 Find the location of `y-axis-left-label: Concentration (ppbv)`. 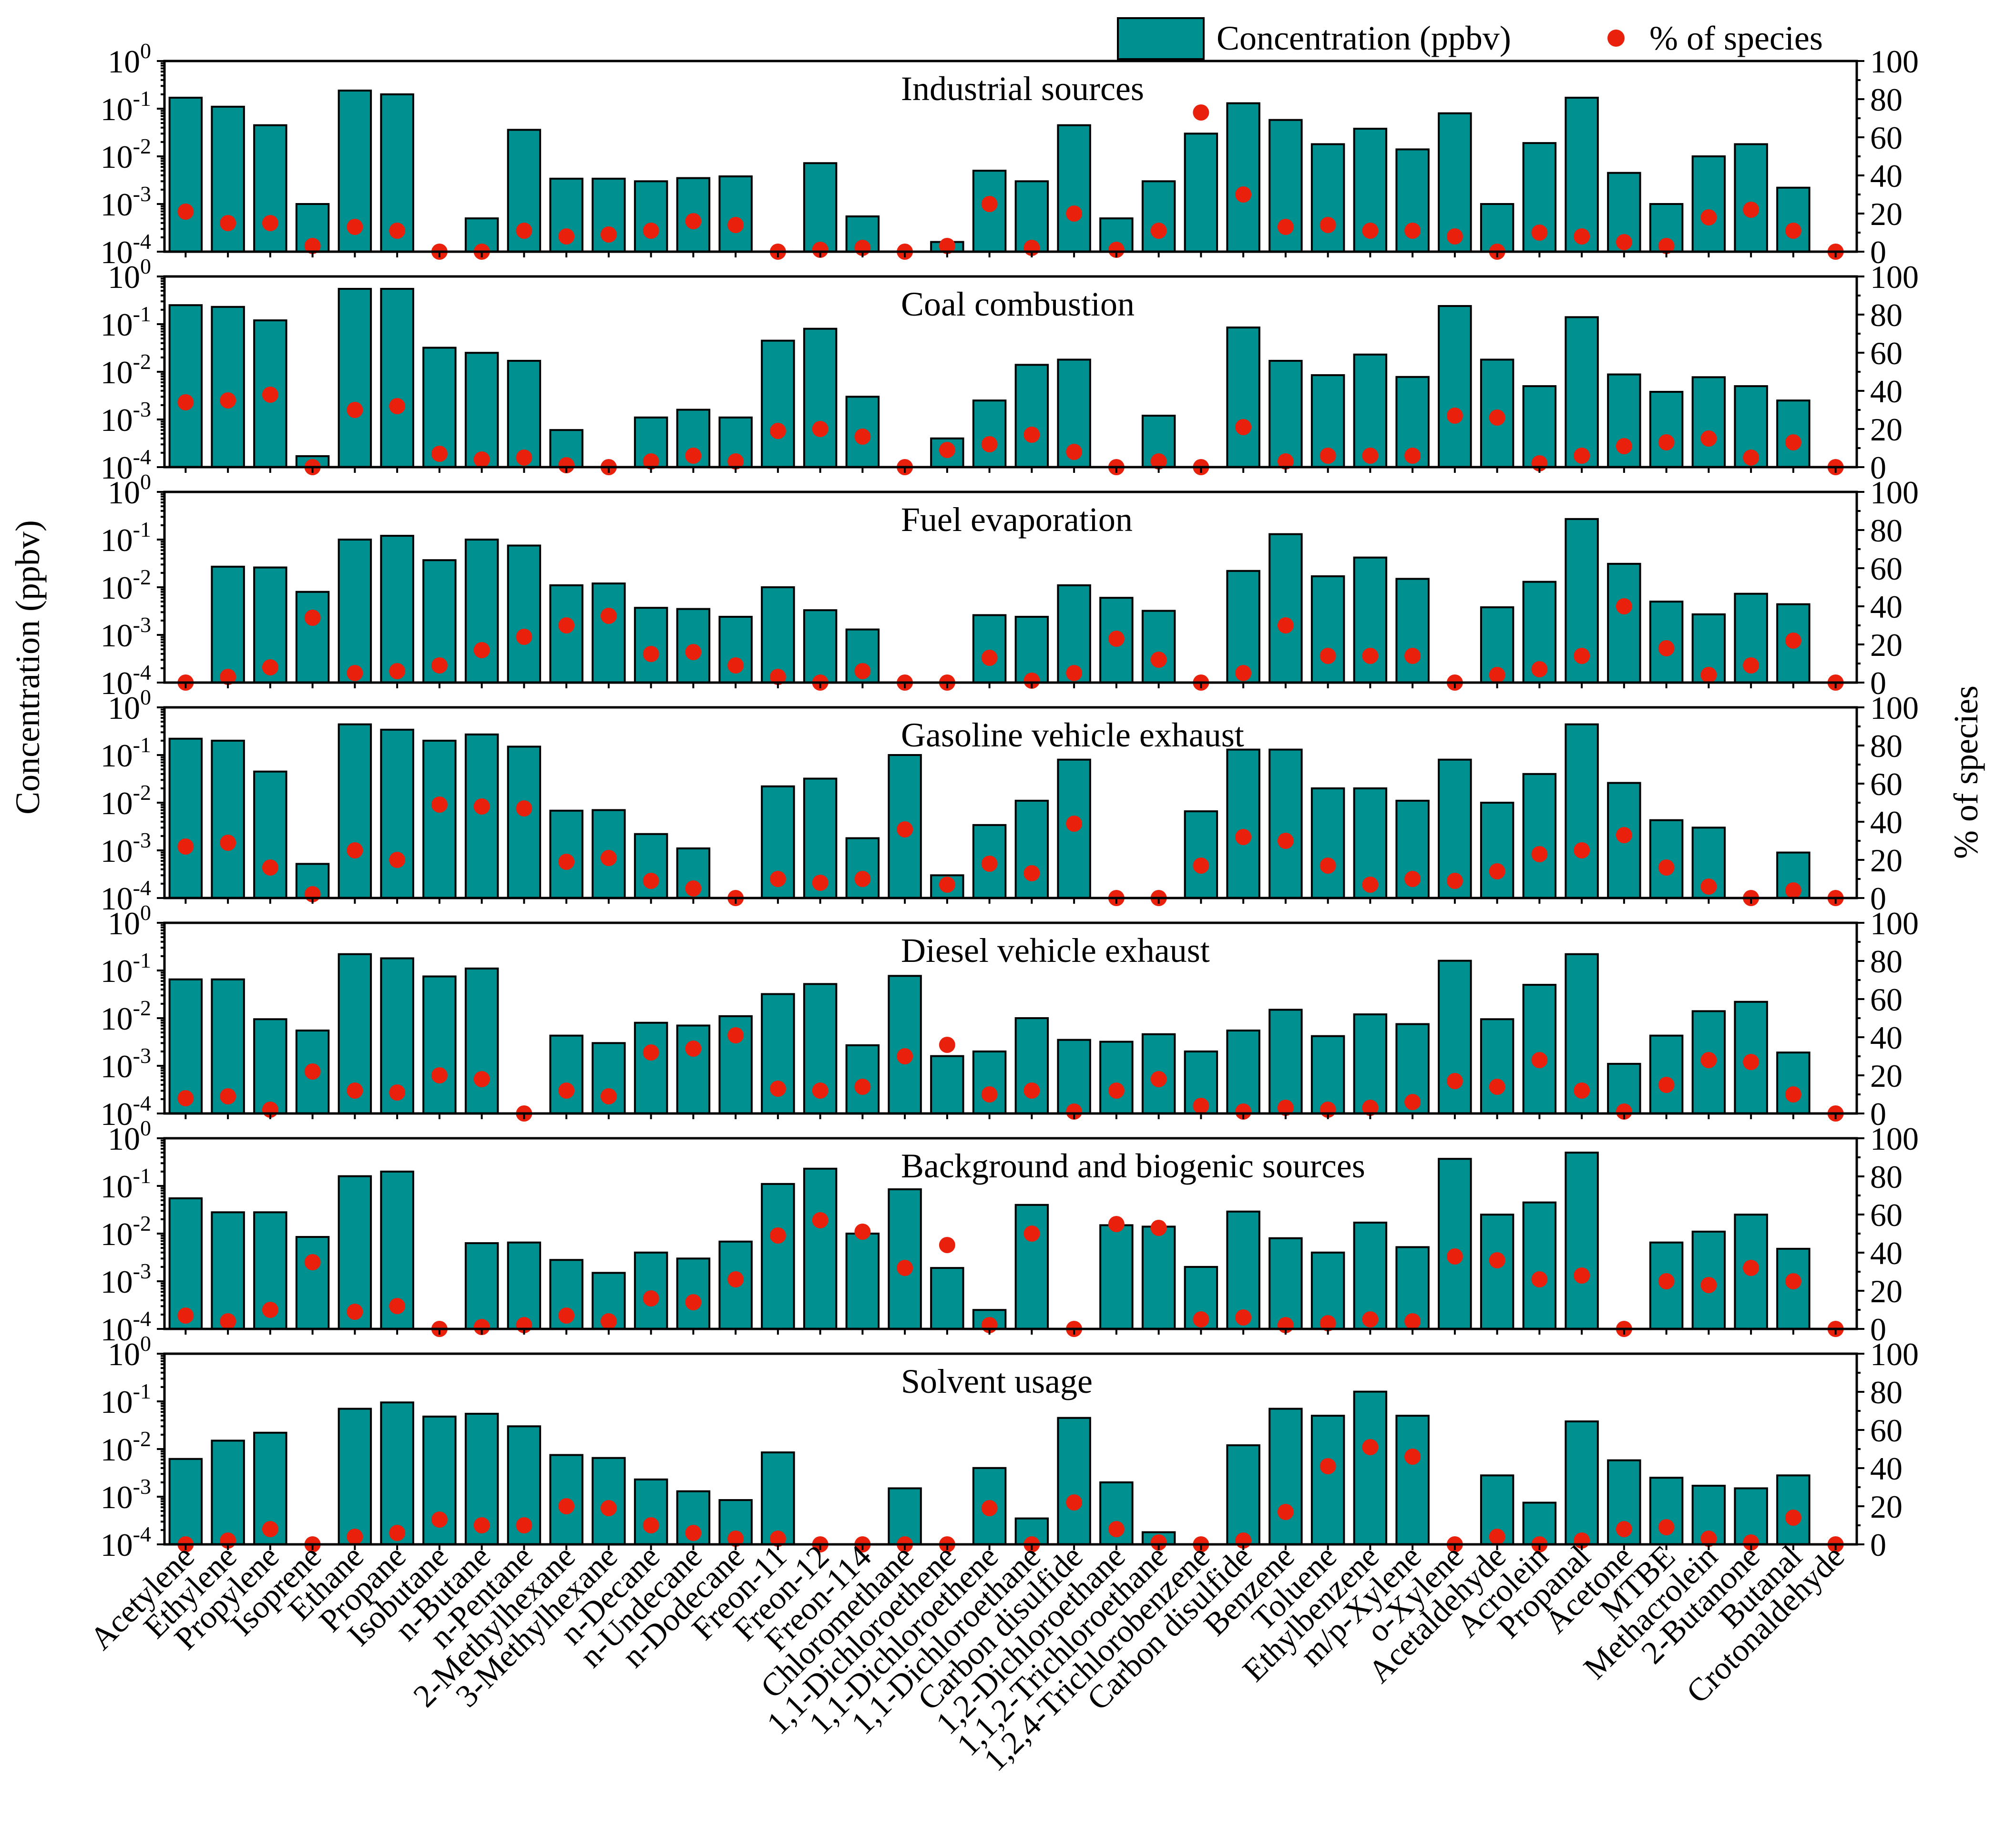

y-axis-left-label: Concentration (ppbv) is located at coordinates (28, 667).